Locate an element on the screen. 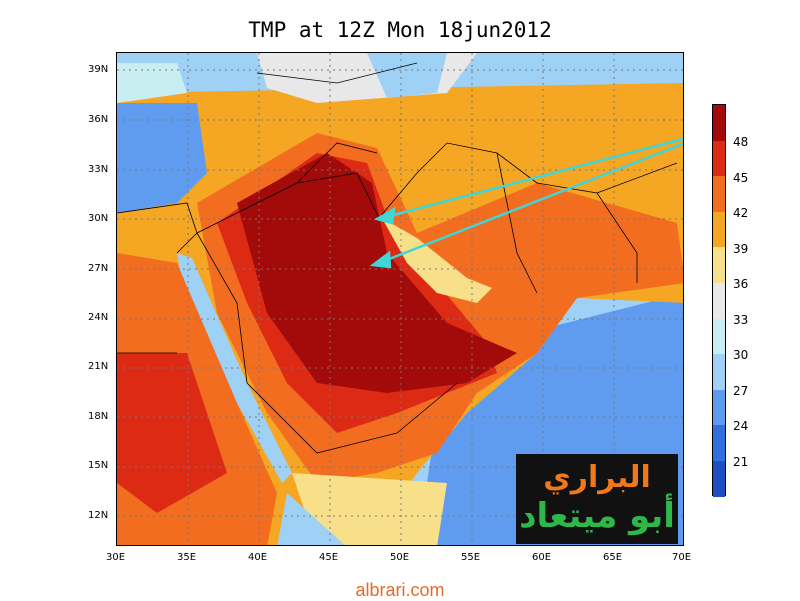  ytick-21n: 21N is located at coordinates (98, 366).